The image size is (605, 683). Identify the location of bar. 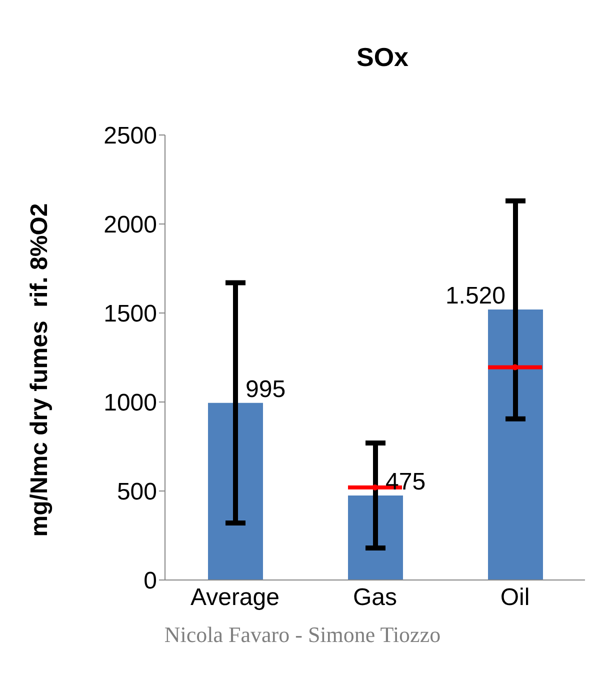
(515, 444).